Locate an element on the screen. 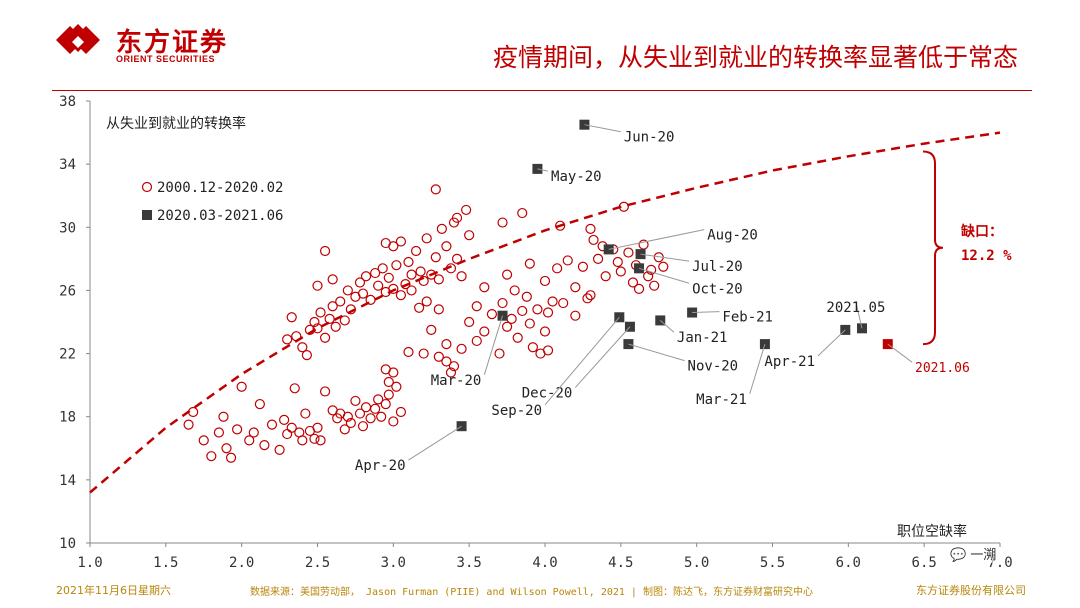 Image resolution: width=1080 pixels, height=608 pixels. y-tick-label: 34 is located at coordinates (67, 165).